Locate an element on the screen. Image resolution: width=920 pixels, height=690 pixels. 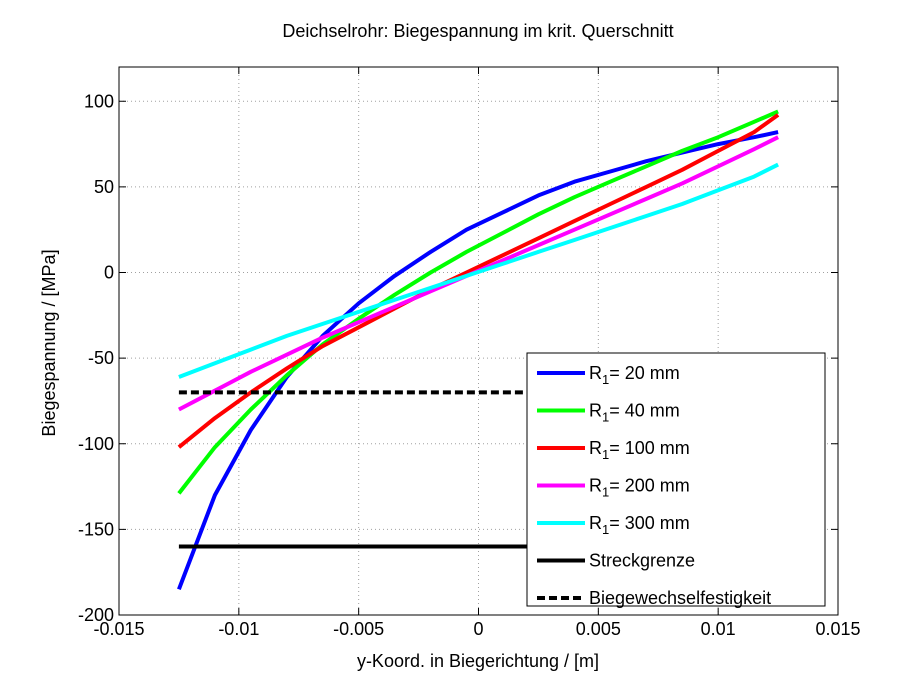
y-tick-label: -200 is located at coordinates (96, 615).